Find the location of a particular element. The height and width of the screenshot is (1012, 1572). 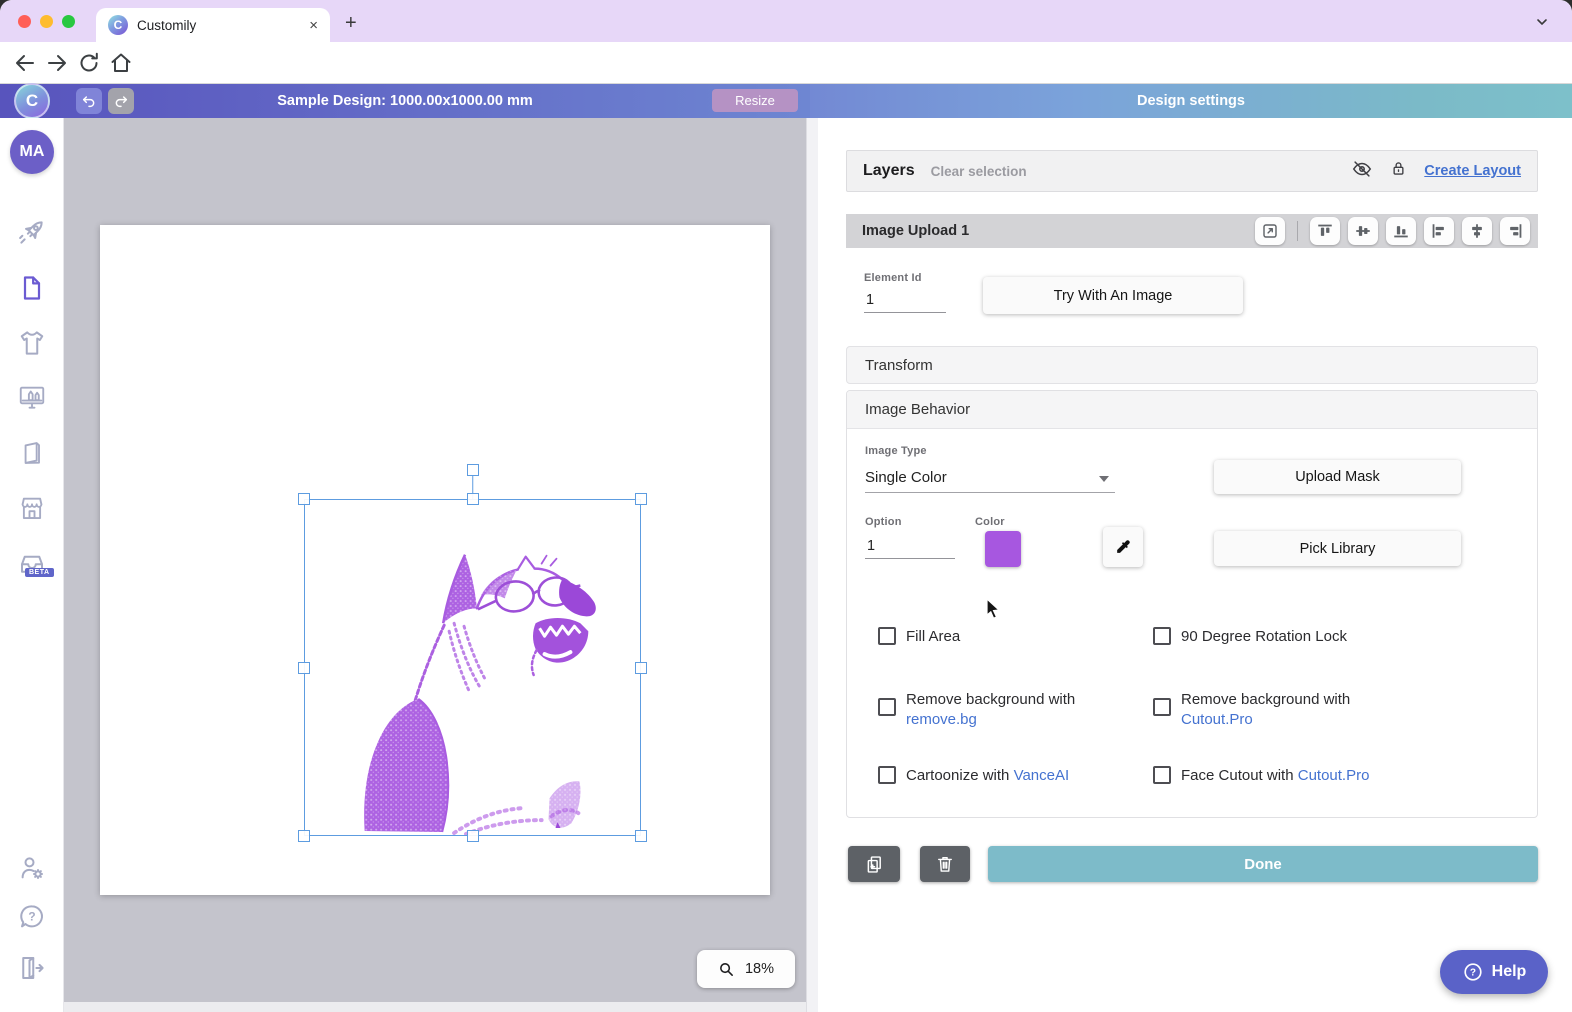

resize-handle-se is located at coordinates (641, 836).